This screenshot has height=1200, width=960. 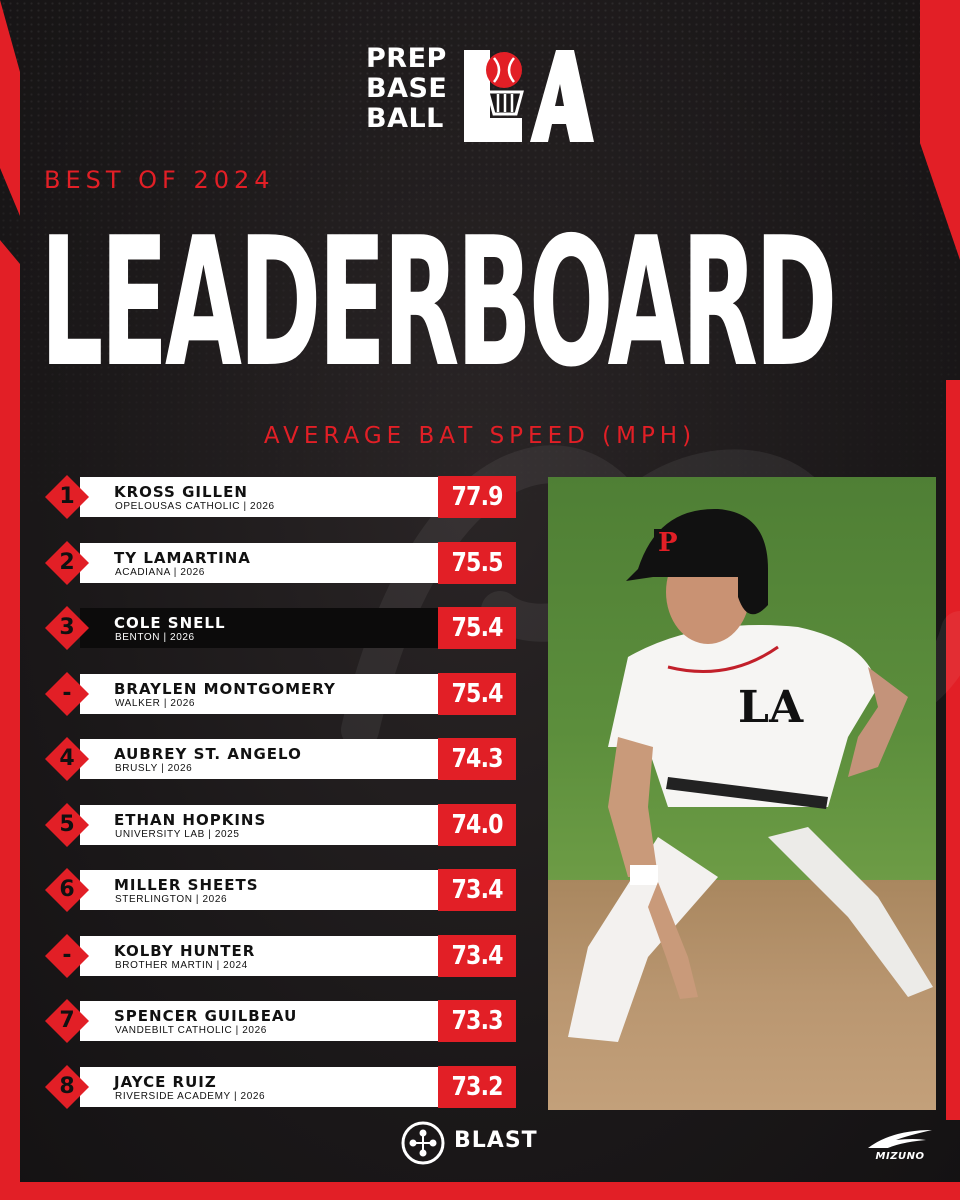 I want to click on blast-icon, so click(x=423, y=1143).